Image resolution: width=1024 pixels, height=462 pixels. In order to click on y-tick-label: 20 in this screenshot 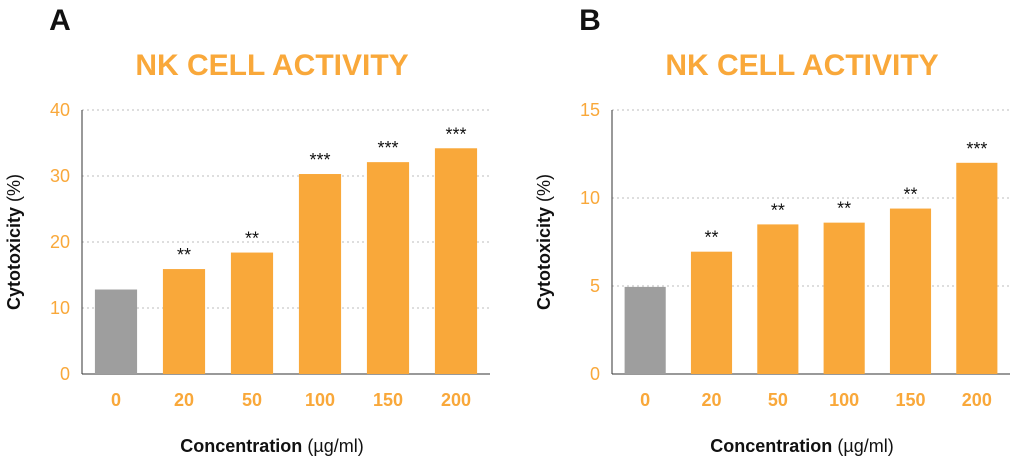, I will do `click(60, 242)`.